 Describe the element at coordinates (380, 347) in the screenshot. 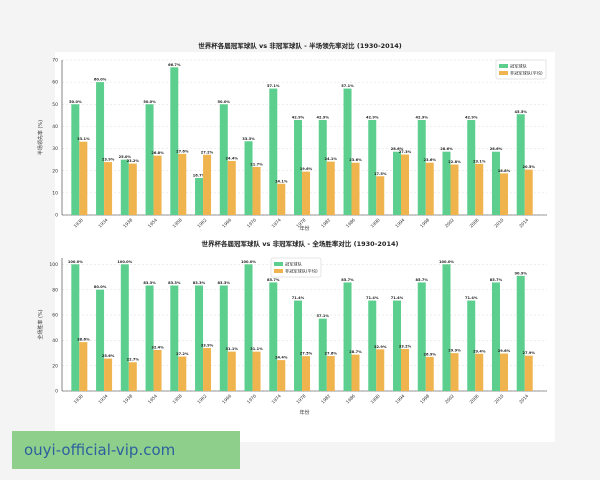

I see `data-label: 32.9%` at that location.